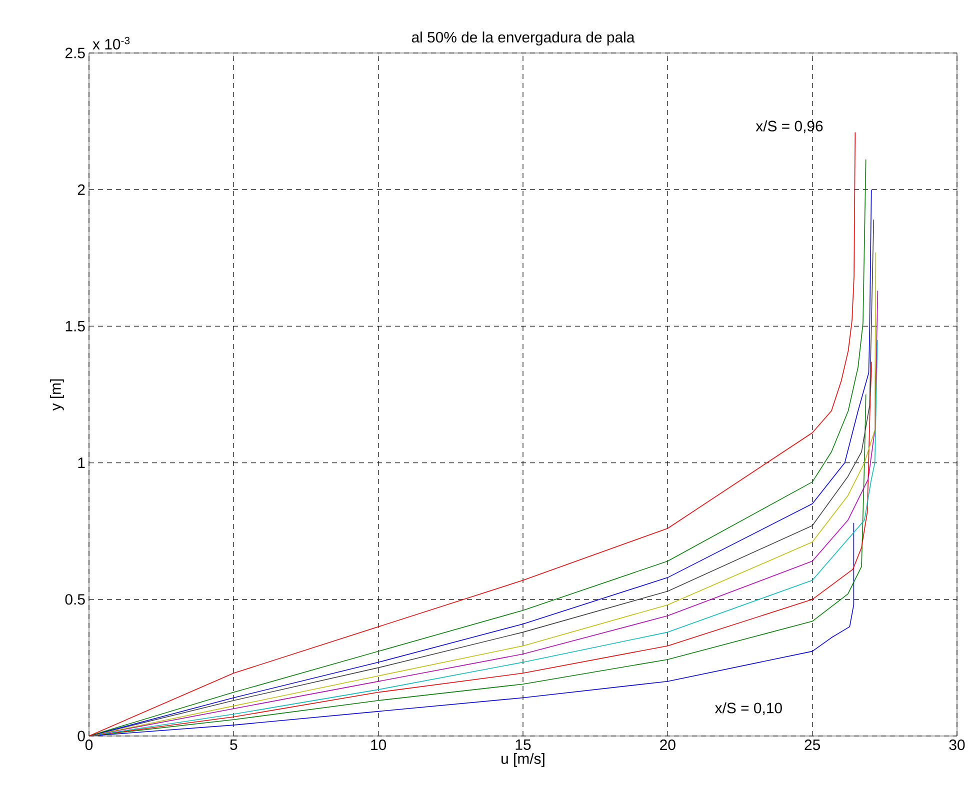 The height and width of the screenshot is (812, 978). Describe the element at coordinates (81, 189) in the screenshot. I see `y-tick-label: 2` at that location.